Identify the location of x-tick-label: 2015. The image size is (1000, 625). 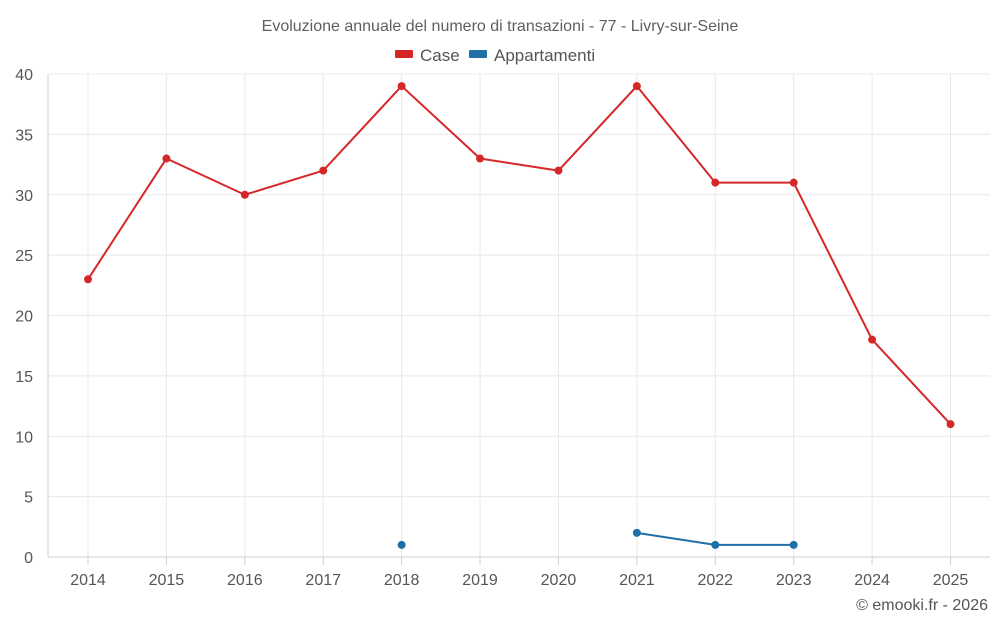
(167, 580).